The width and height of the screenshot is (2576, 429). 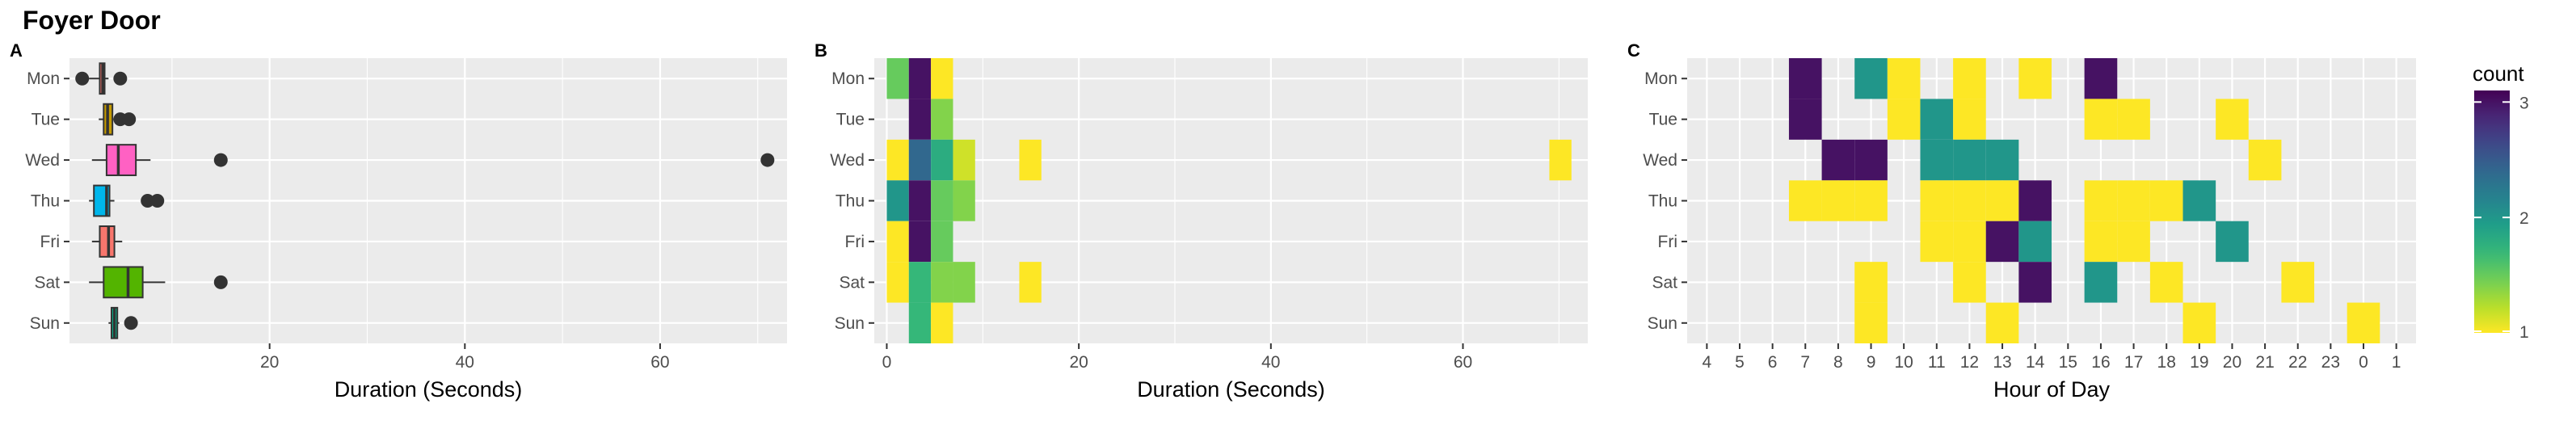 I want to click on panel-c-y-tick-label: Mon, so click(x=1660, y=78).